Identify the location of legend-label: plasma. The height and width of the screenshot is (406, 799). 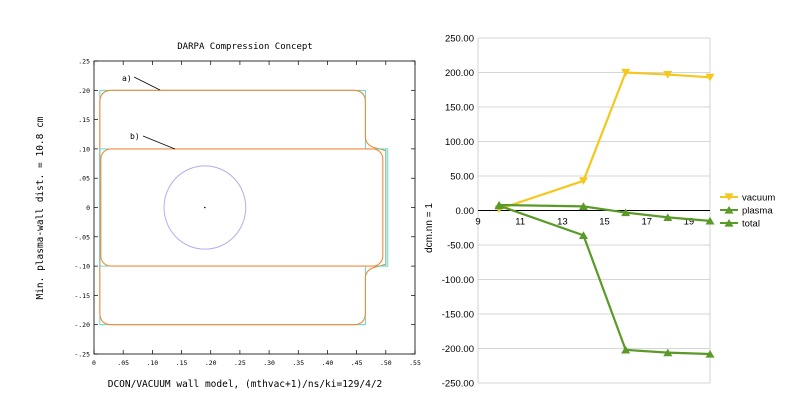
(757, 211).